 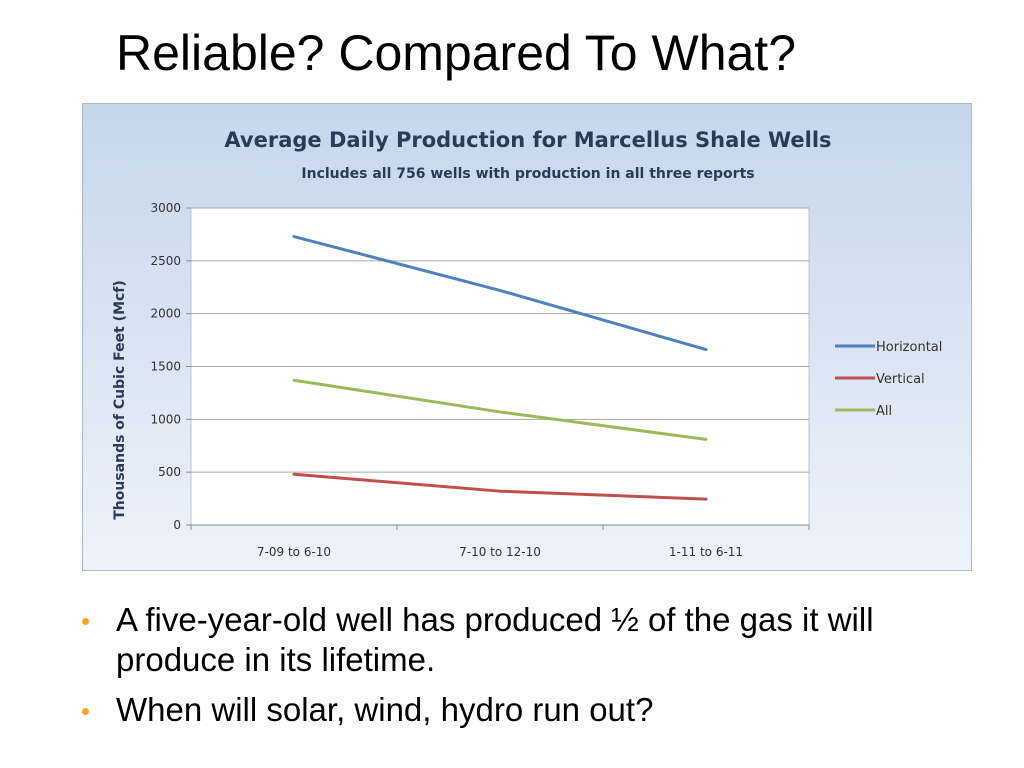 I want to click on y-tick-label: 3000, so click(x=165, y=208).